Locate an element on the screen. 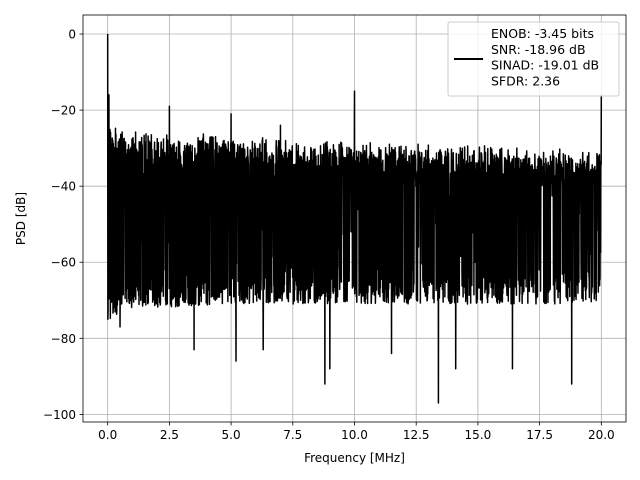  legend-entry-sinad: SINAD: -19.01 dB is located at coordinates (545, 65).